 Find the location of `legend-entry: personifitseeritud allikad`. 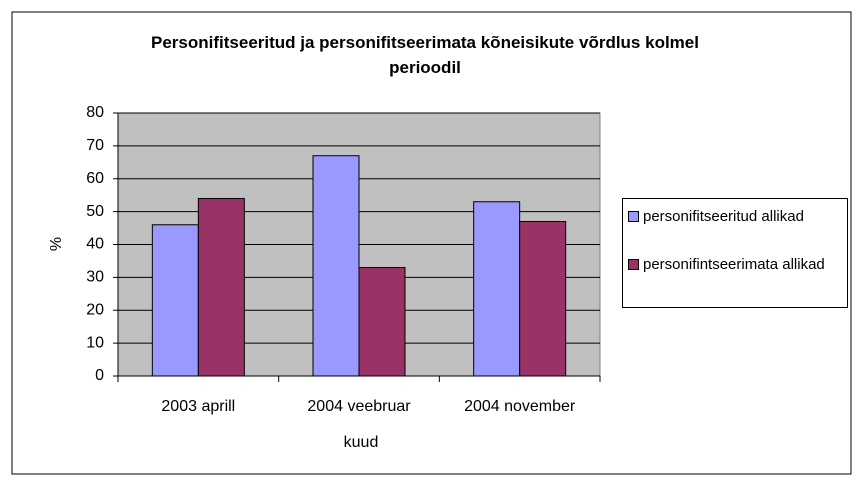

legend-entry: personifitseeritud allikad is located at coordinates (730, 216).